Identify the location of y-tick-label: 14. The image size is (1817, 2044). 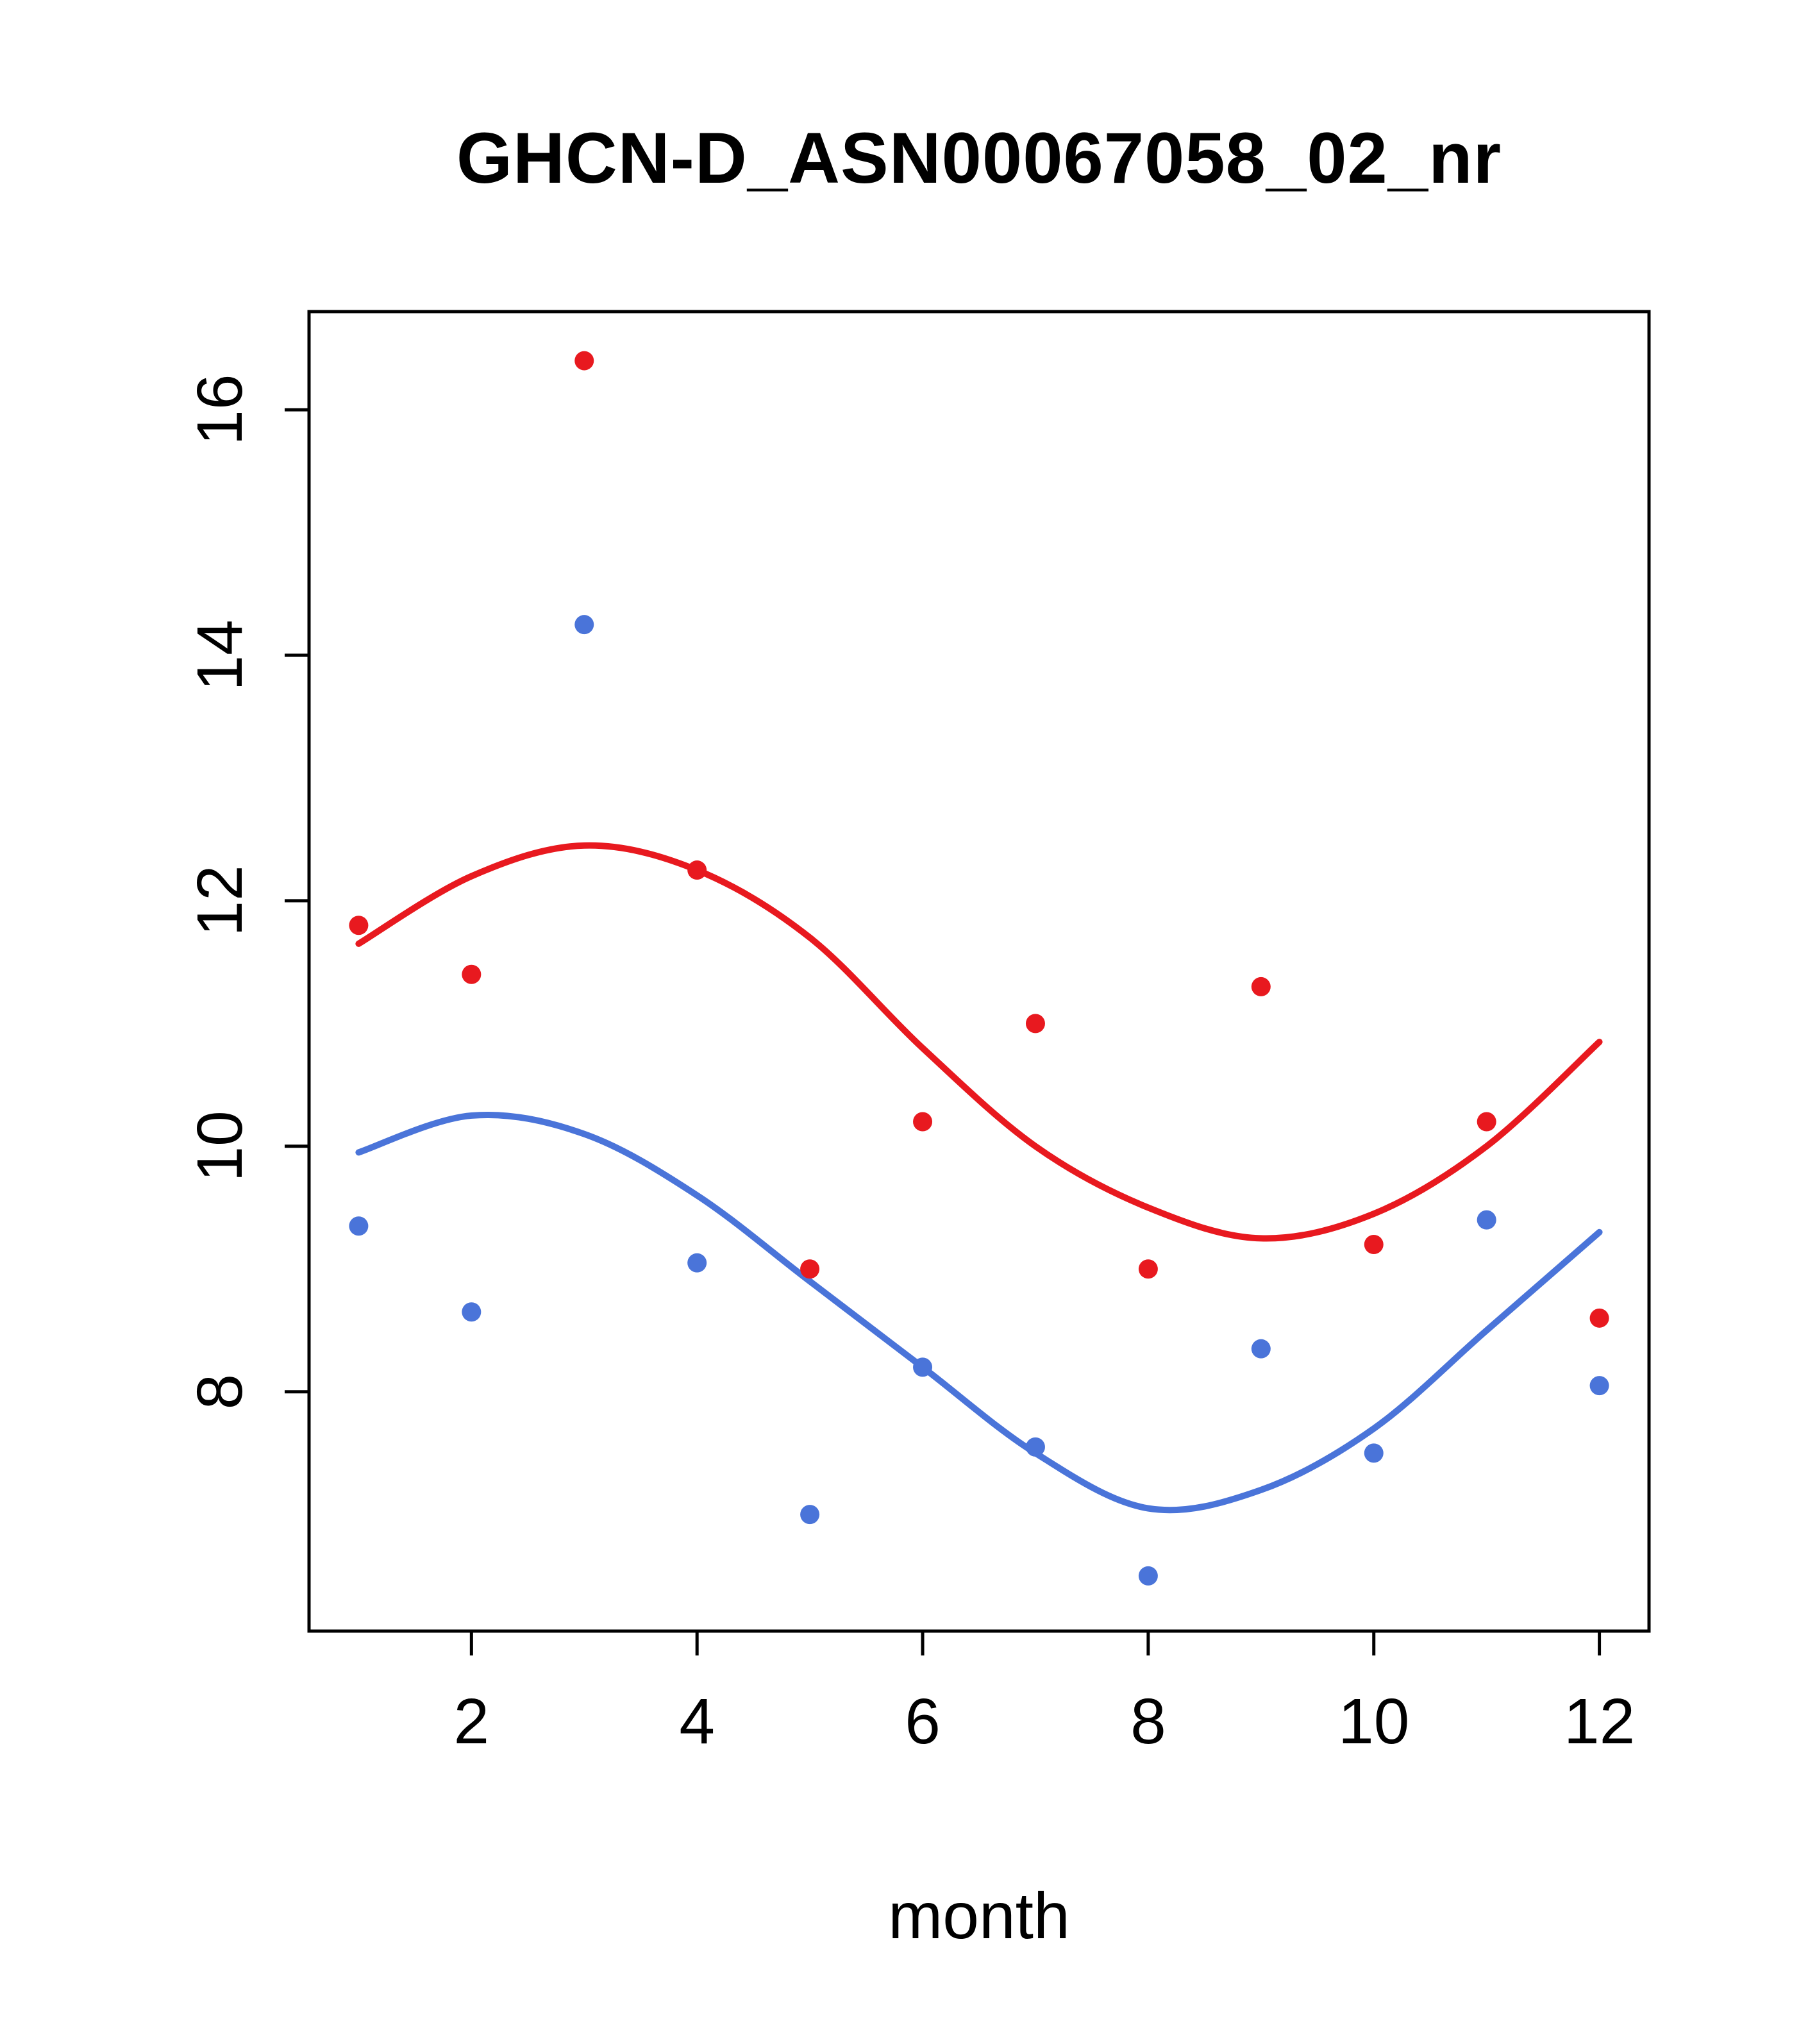
(220, 655).